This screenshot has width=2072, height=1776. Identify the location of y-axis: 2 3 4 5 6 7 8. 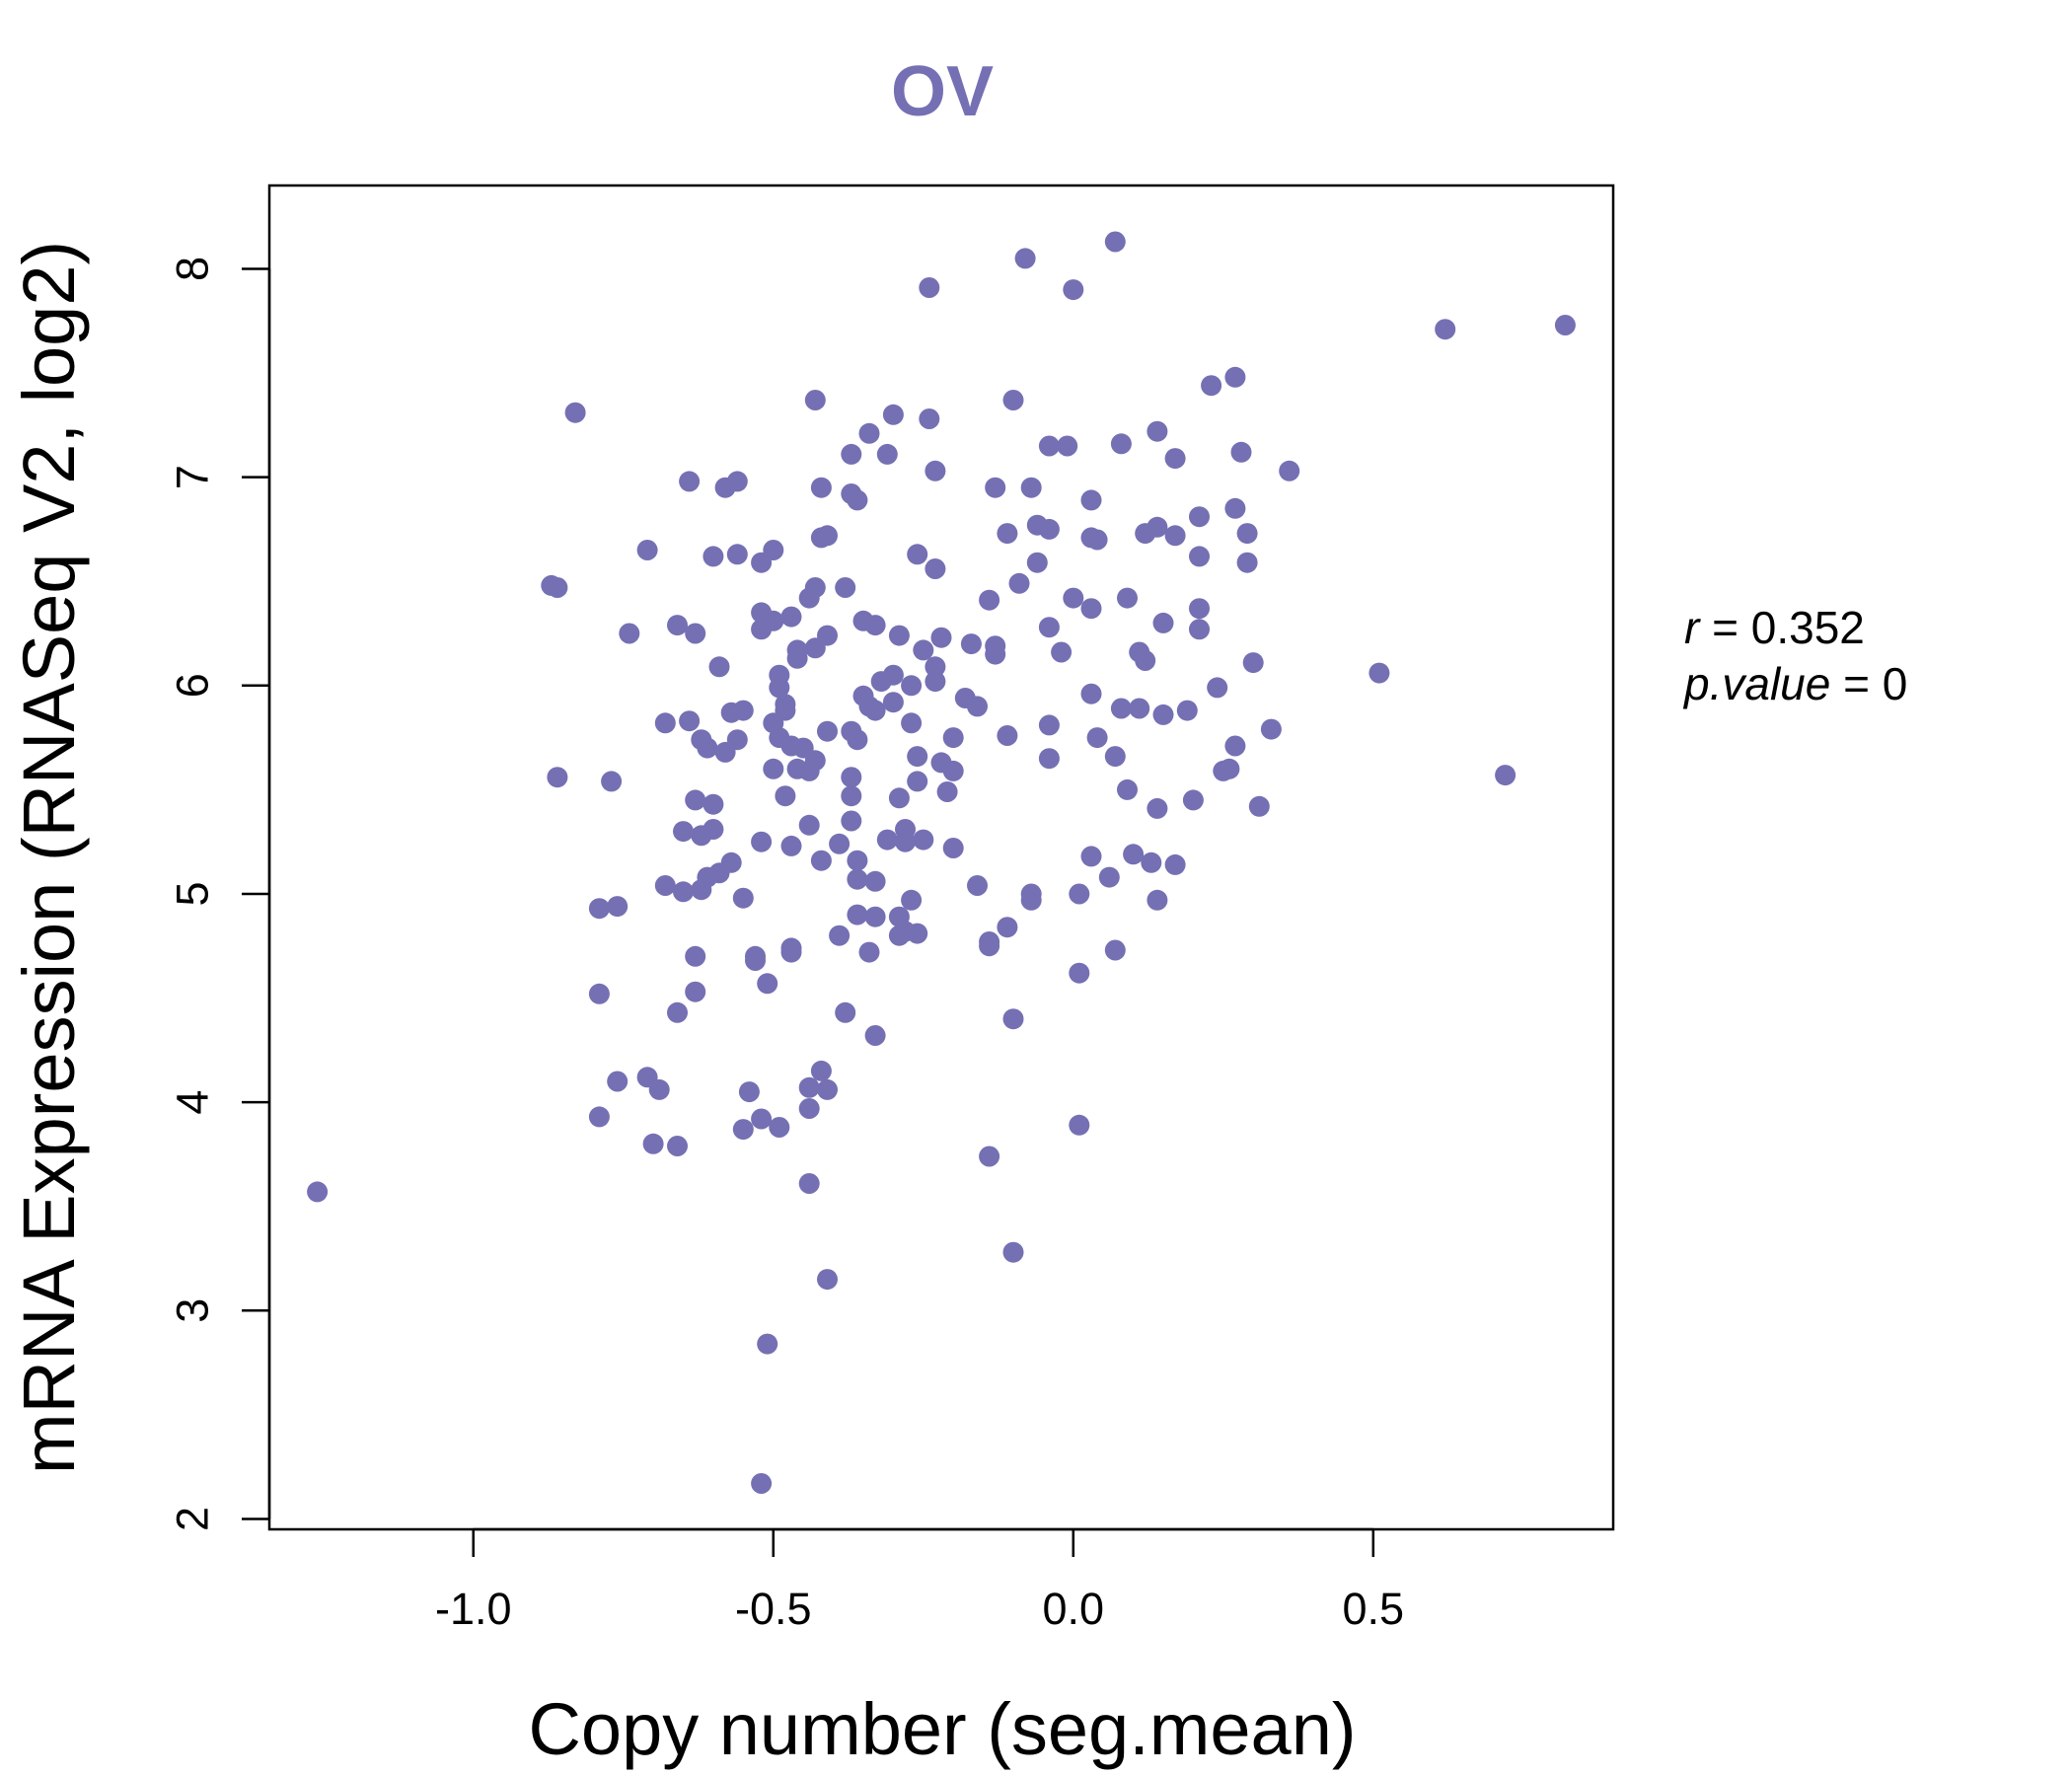
(219, 894).